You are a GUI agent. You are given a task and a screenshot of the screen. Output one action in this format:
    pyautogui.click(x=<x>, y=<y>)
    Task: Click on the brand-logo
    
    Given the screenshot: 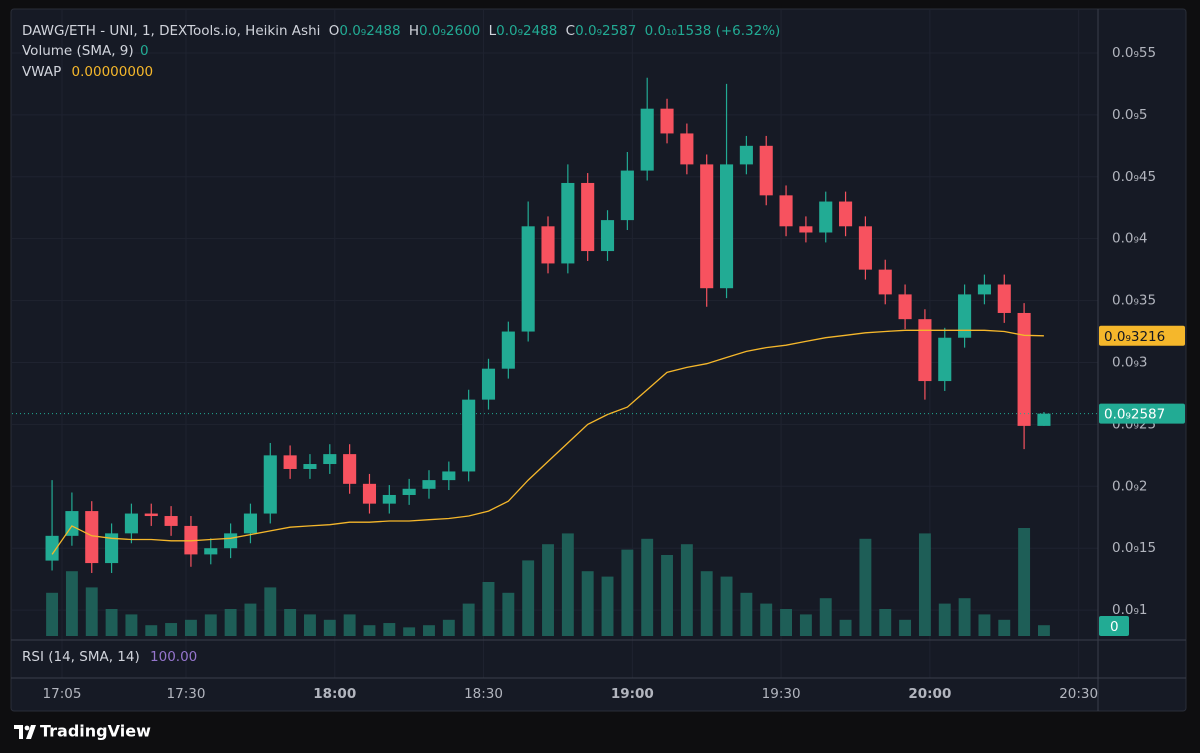 What is the action you would take?
    pyautogui.click(x=25, y=732)
    